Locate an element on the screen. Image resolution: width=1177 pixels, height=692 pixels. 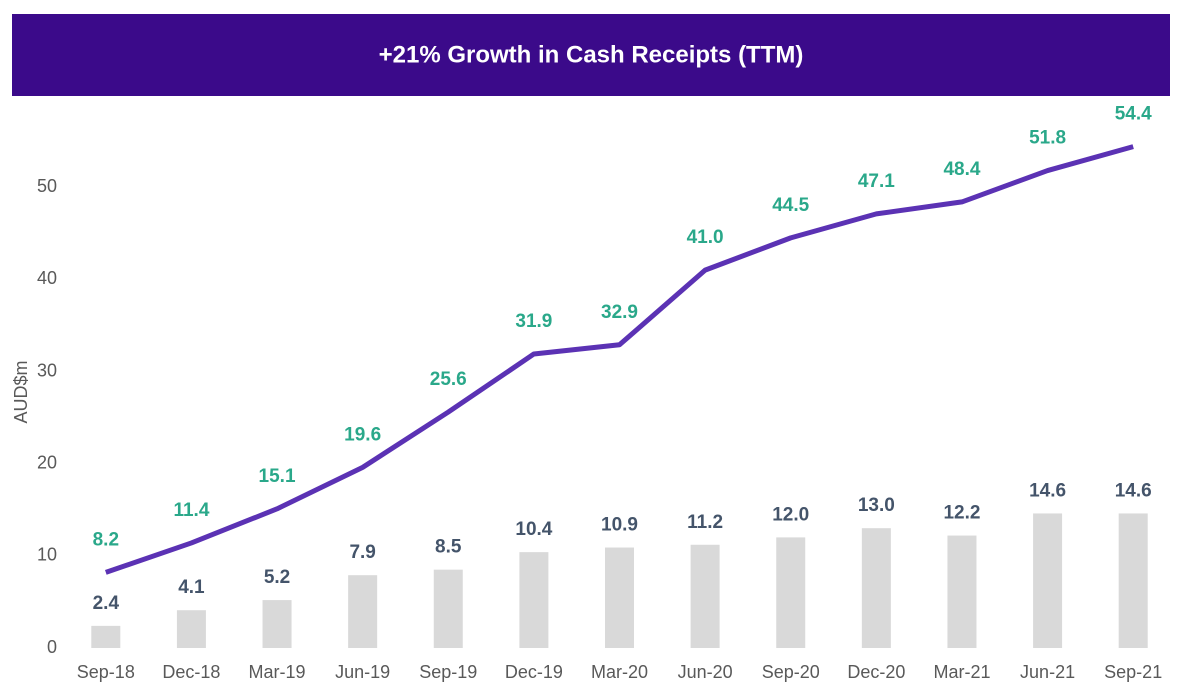
bar-value-label: 12.2 is located at coordinates (961, 513).